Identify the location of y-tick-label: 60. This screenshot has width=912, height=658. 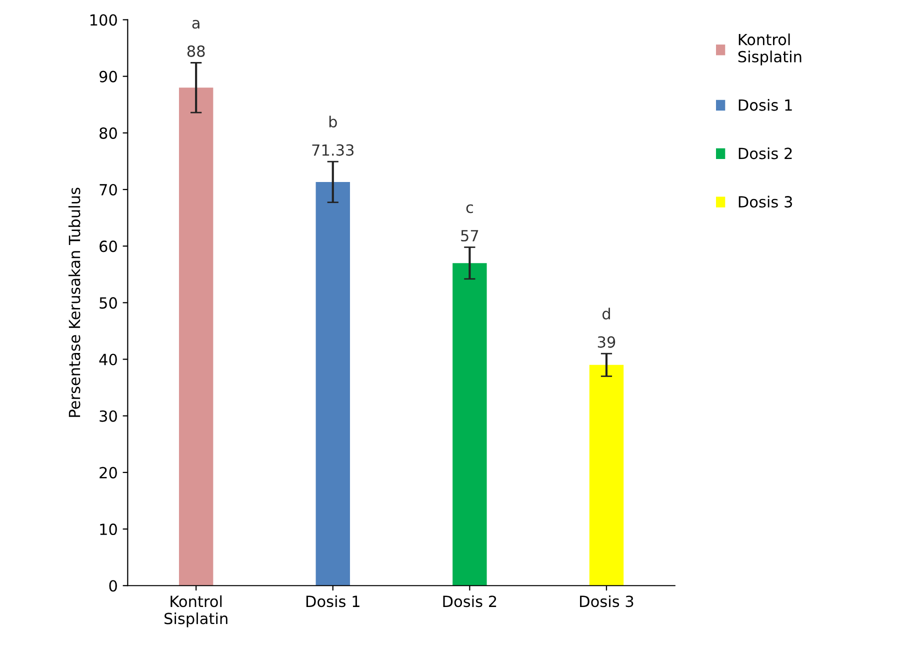
(108, 246).